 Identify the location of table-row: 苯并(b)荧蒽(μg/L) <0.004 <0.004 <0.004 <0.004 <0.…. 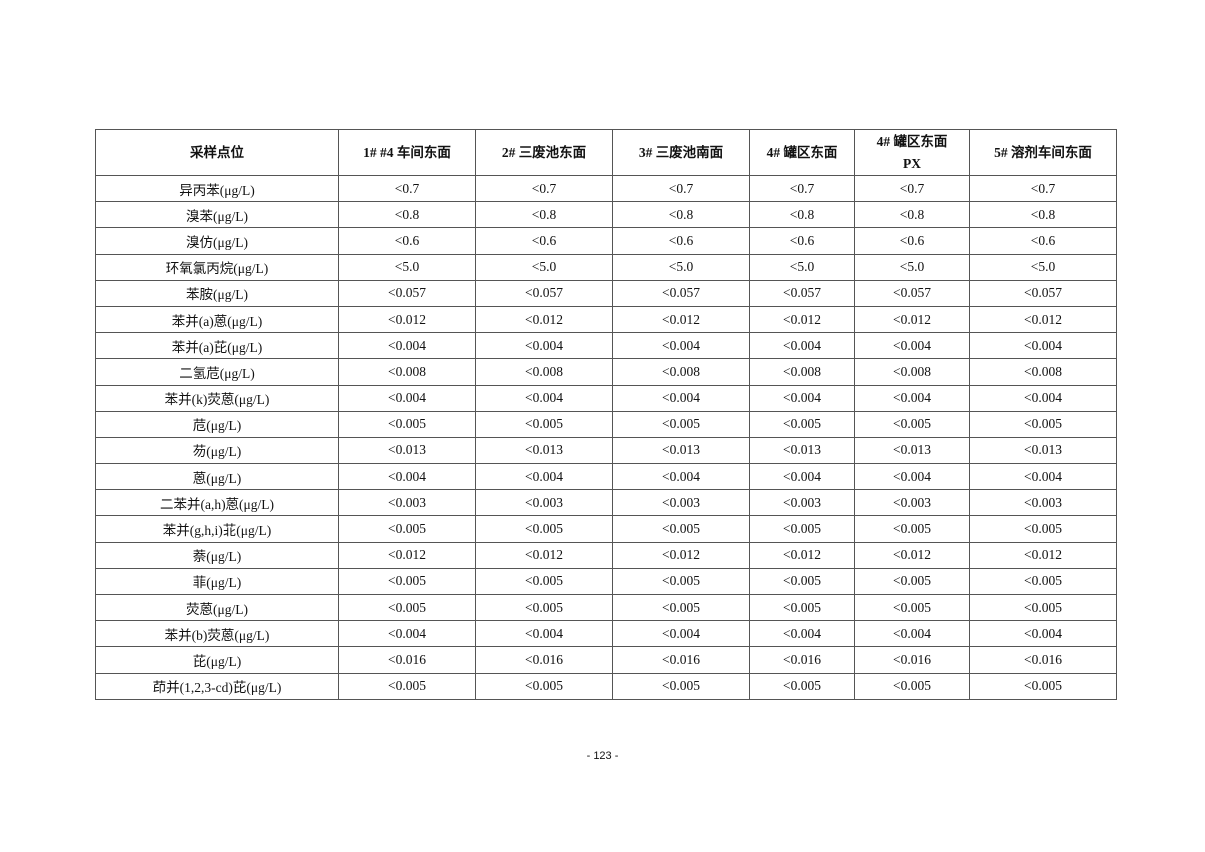
(606, 634).